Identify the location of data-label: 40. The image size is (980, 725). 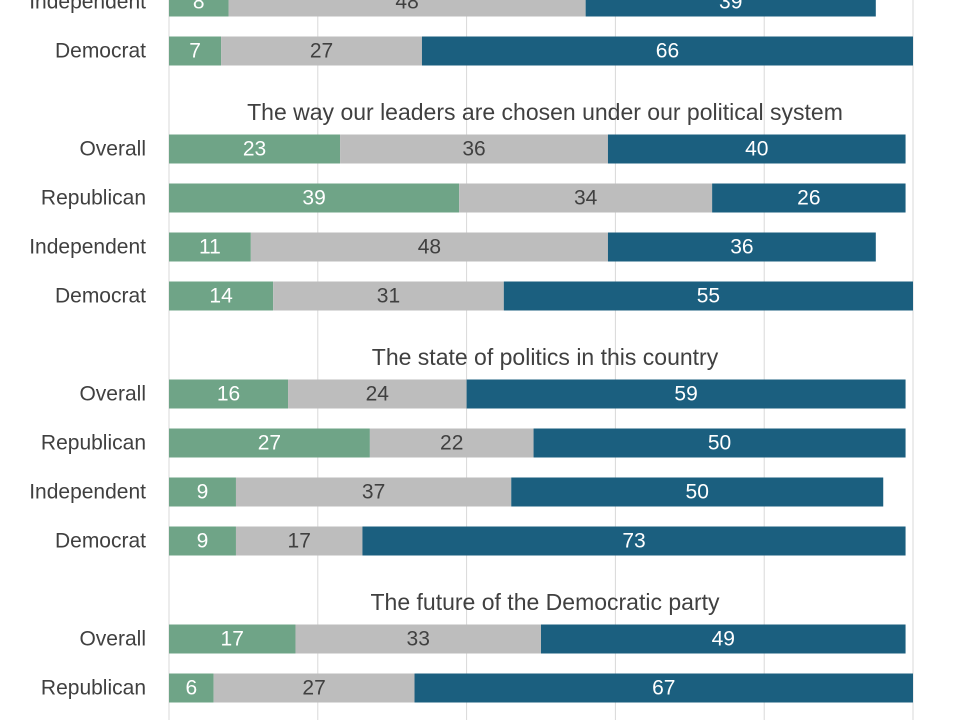
(756, 149).